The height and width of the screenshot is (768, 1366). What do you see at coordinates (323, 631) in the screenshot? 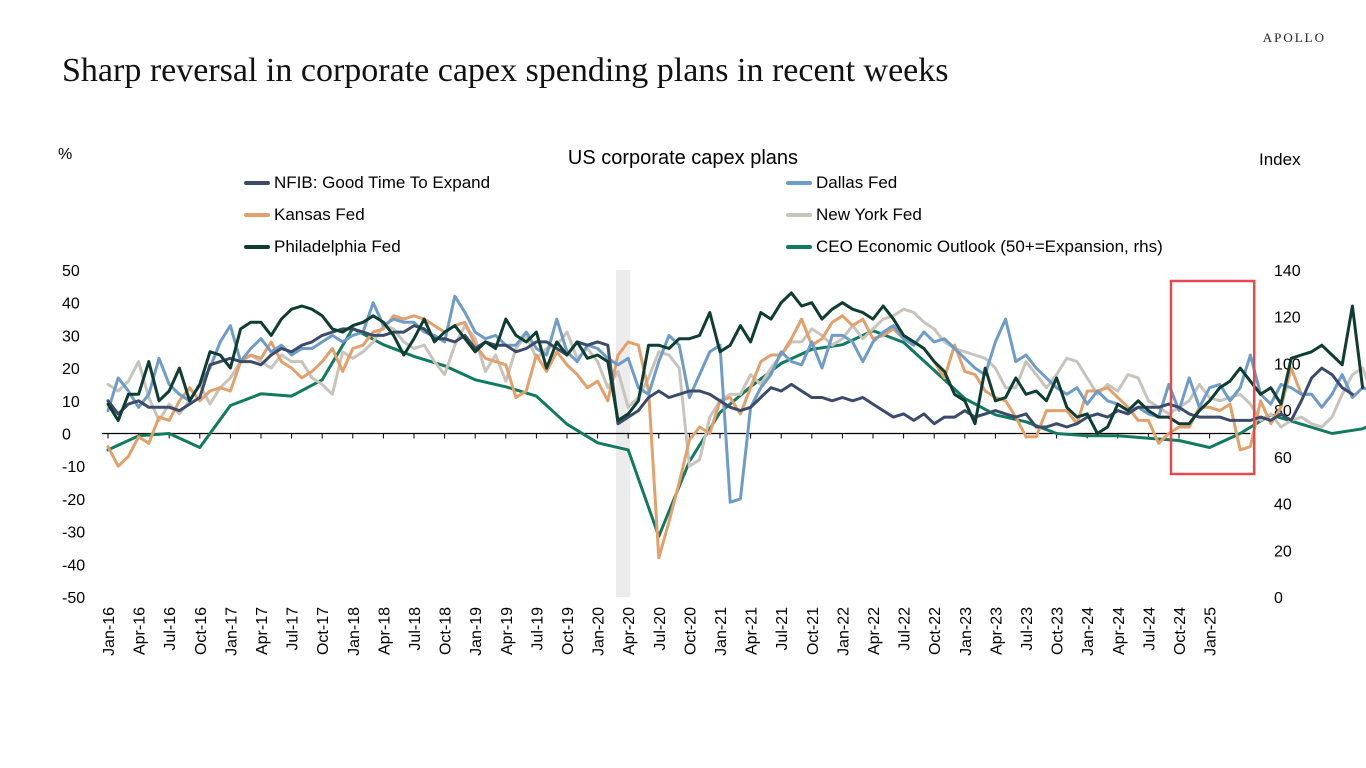
I see `x-tick-label: Oct-17` at bounding box center [323, 631].